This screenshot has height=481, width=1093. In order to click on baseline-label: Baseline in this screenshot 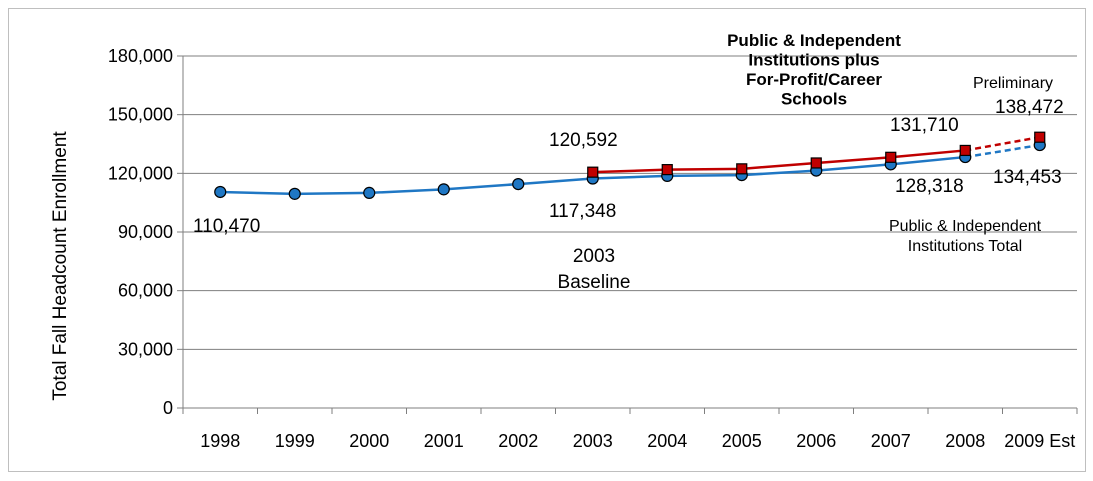, I will do `click(594, 282)`.